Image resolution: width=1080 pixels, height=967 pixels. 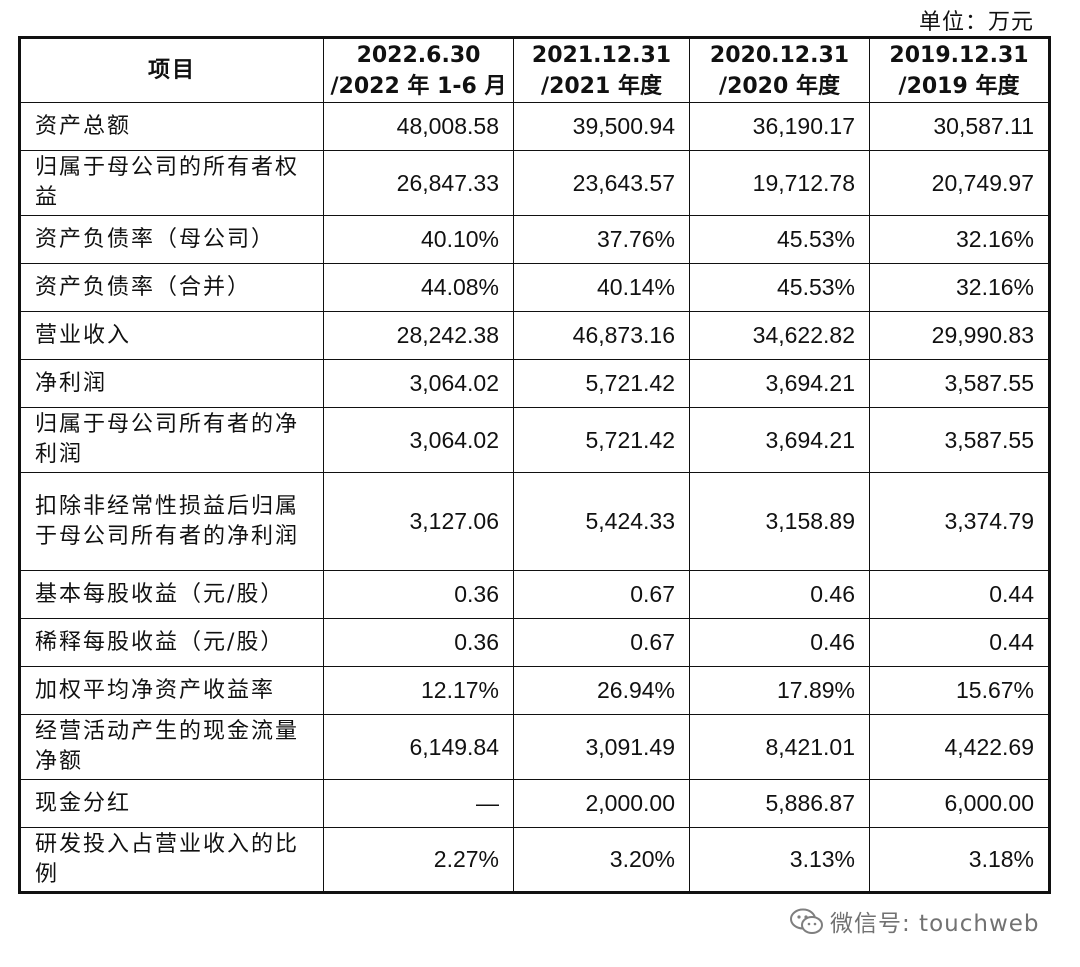 I want to click on table-row: 资产总额 48,008.58 39,500.94 36,190.17 30,587.11, so click(x=534, y=126).